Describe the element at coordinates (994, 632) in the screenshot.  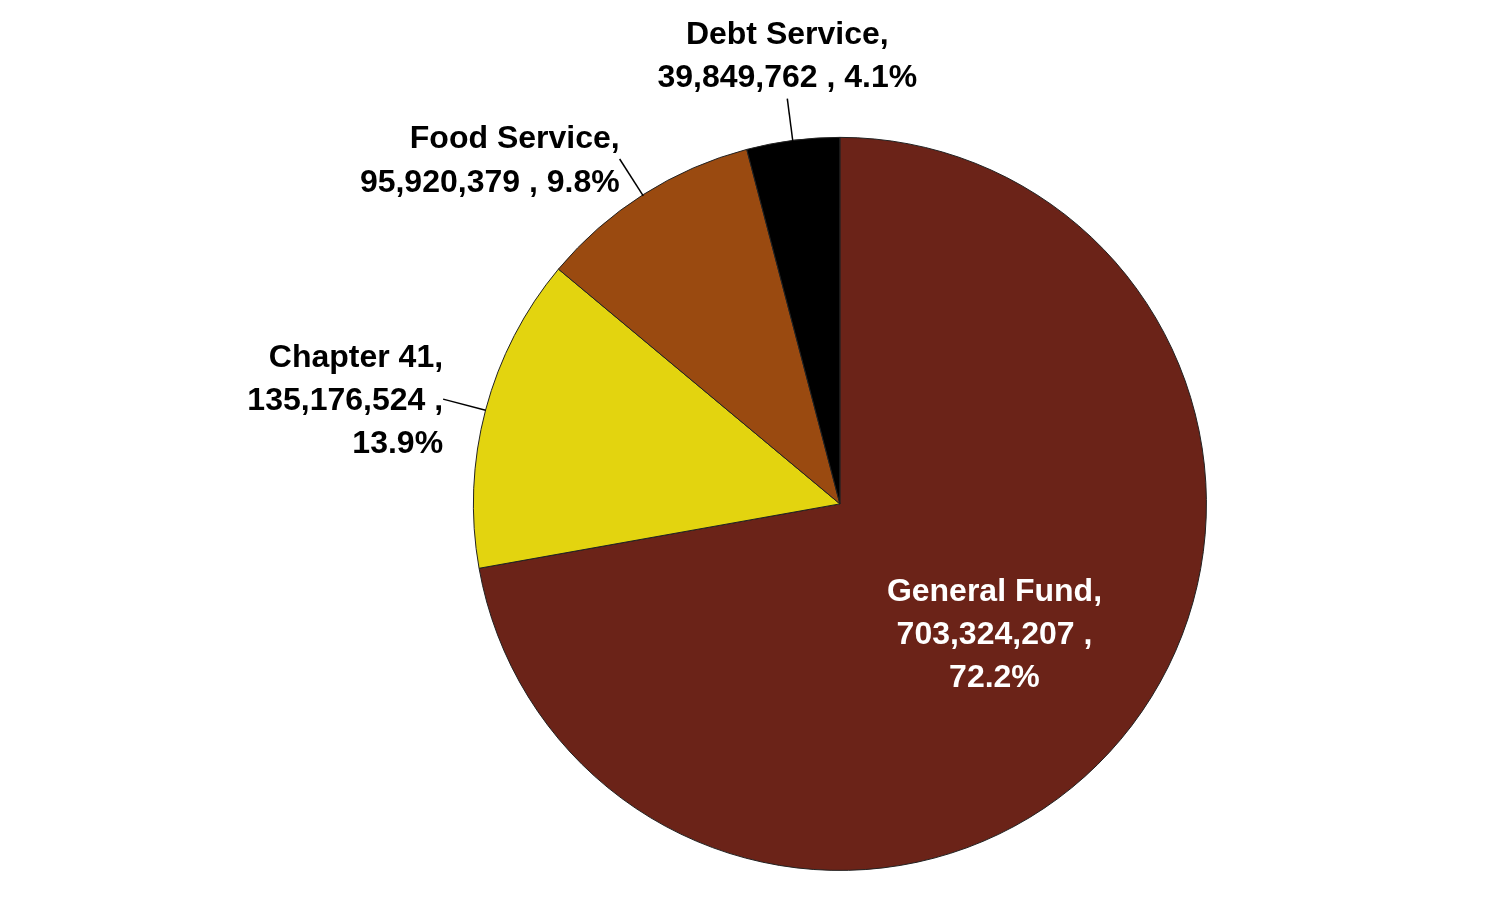
I see `slice-label: General Fund, 703,324,207 , 72.2%` at that location.